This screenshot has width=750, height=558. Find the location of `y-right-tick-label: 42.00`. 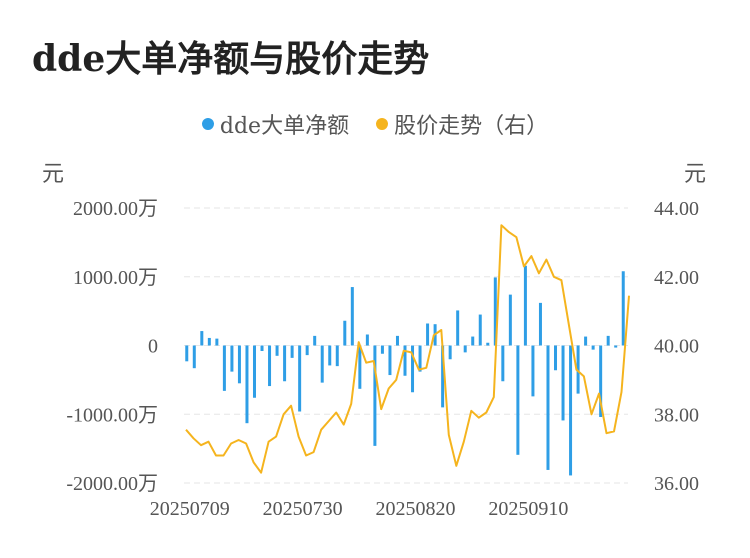

y-right-tick-label: 42.00 is located at coordinates (676, 278).